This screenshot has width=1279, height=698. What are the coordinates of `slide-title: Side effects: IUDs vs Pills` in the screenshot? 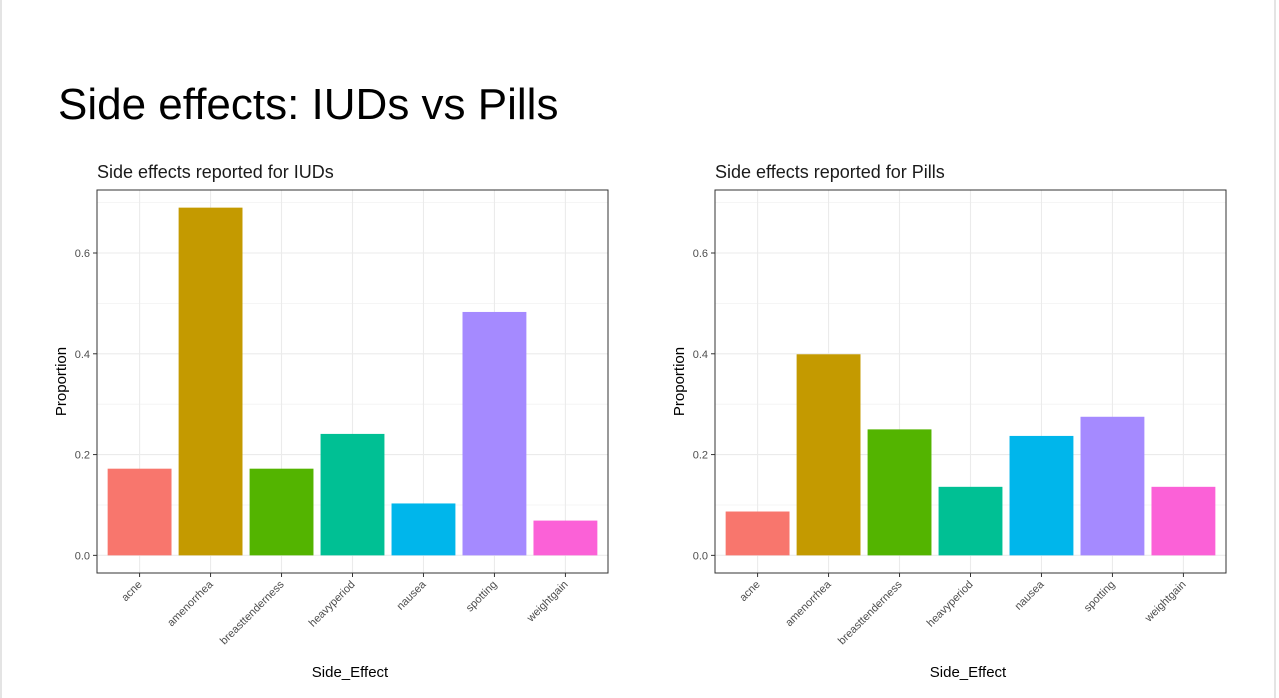 It's located at (308, 104).